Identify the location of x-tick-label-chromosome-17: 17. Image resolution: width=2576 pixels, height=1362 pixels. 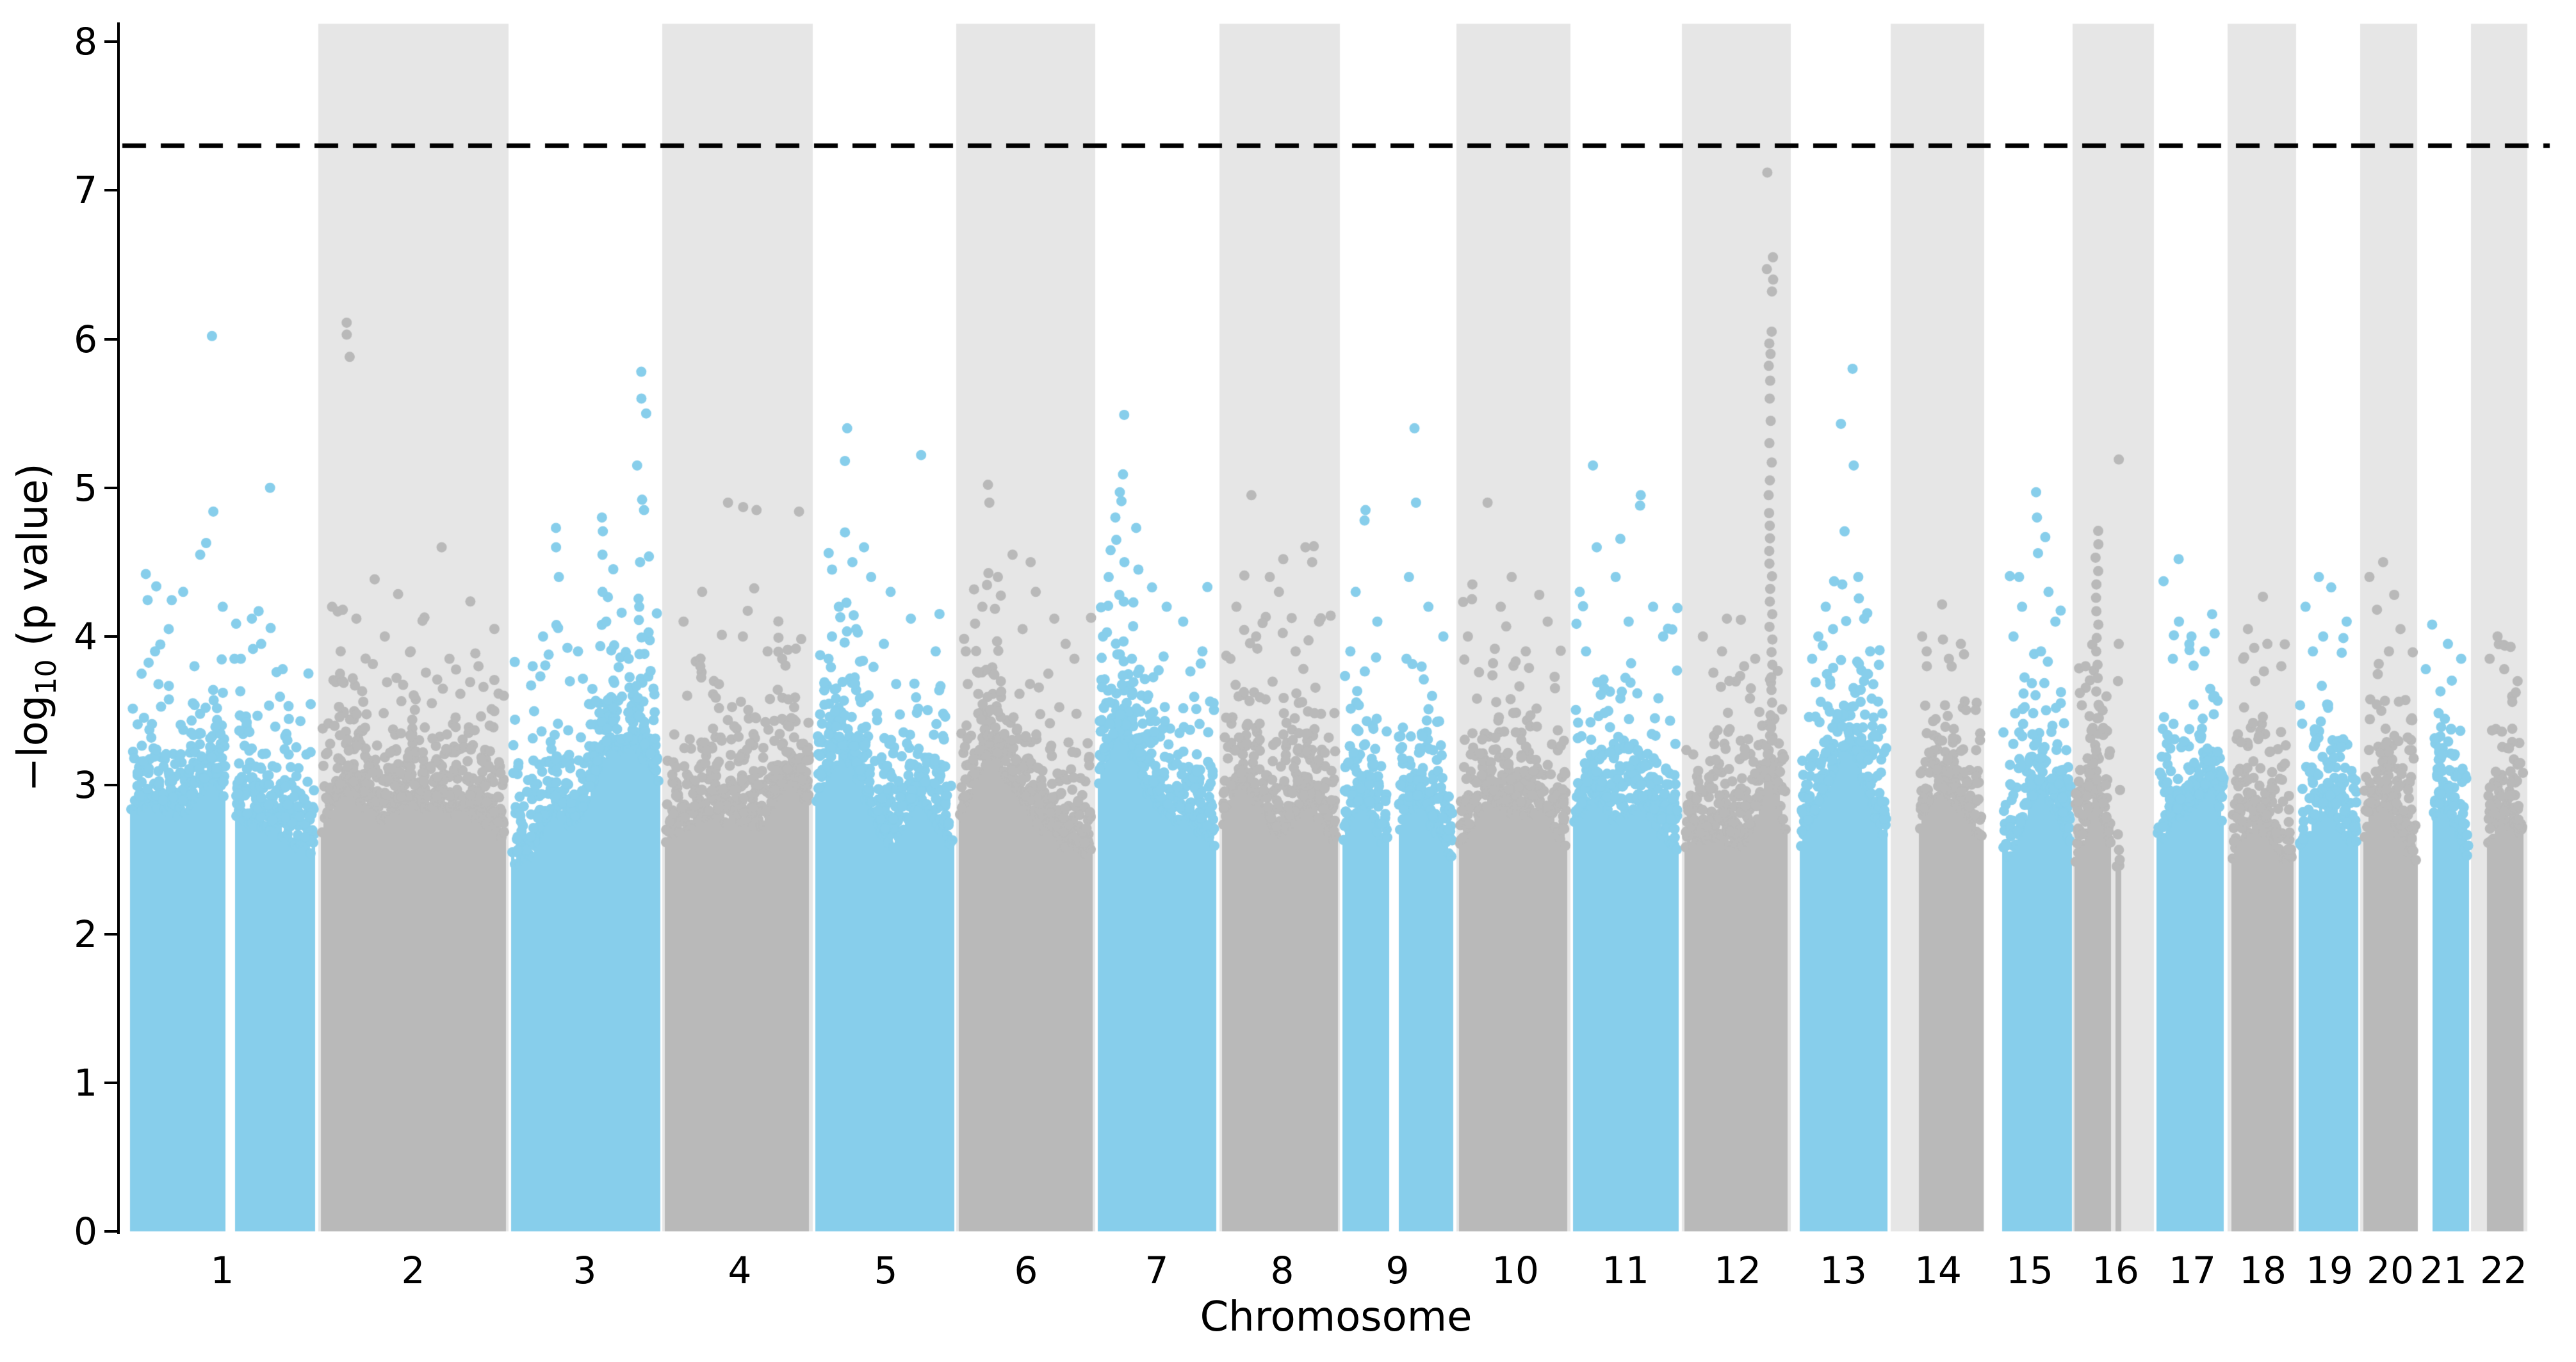
(2192, 1270).